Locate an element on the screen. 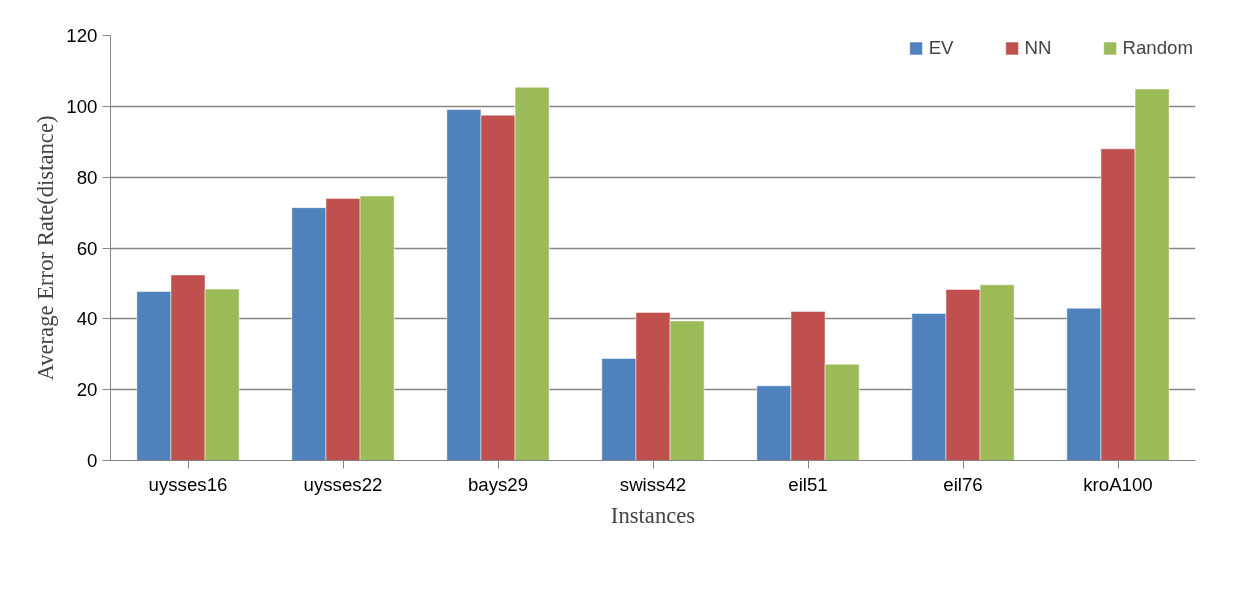 The height and width of the screenshot is (595, 1237). x-tick-label: uysses22 is located at coordinates (343, 484).